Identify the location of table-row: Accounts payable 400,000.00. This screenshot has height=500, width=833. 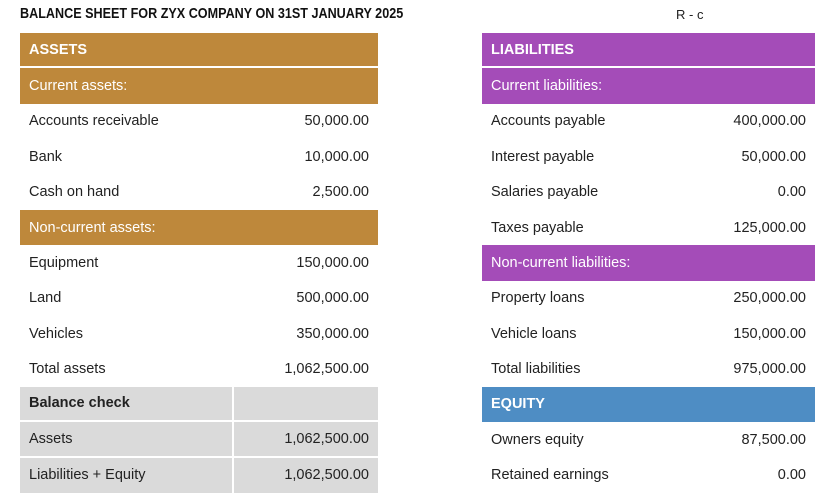
(648, 121).